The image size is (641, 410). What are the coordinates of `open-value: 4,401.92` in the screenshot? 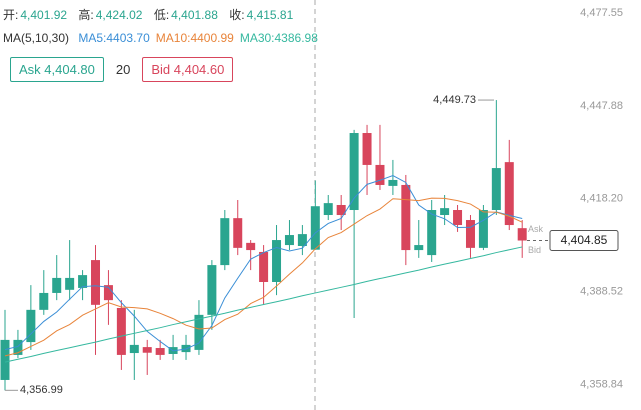 It's located at (44, 15).